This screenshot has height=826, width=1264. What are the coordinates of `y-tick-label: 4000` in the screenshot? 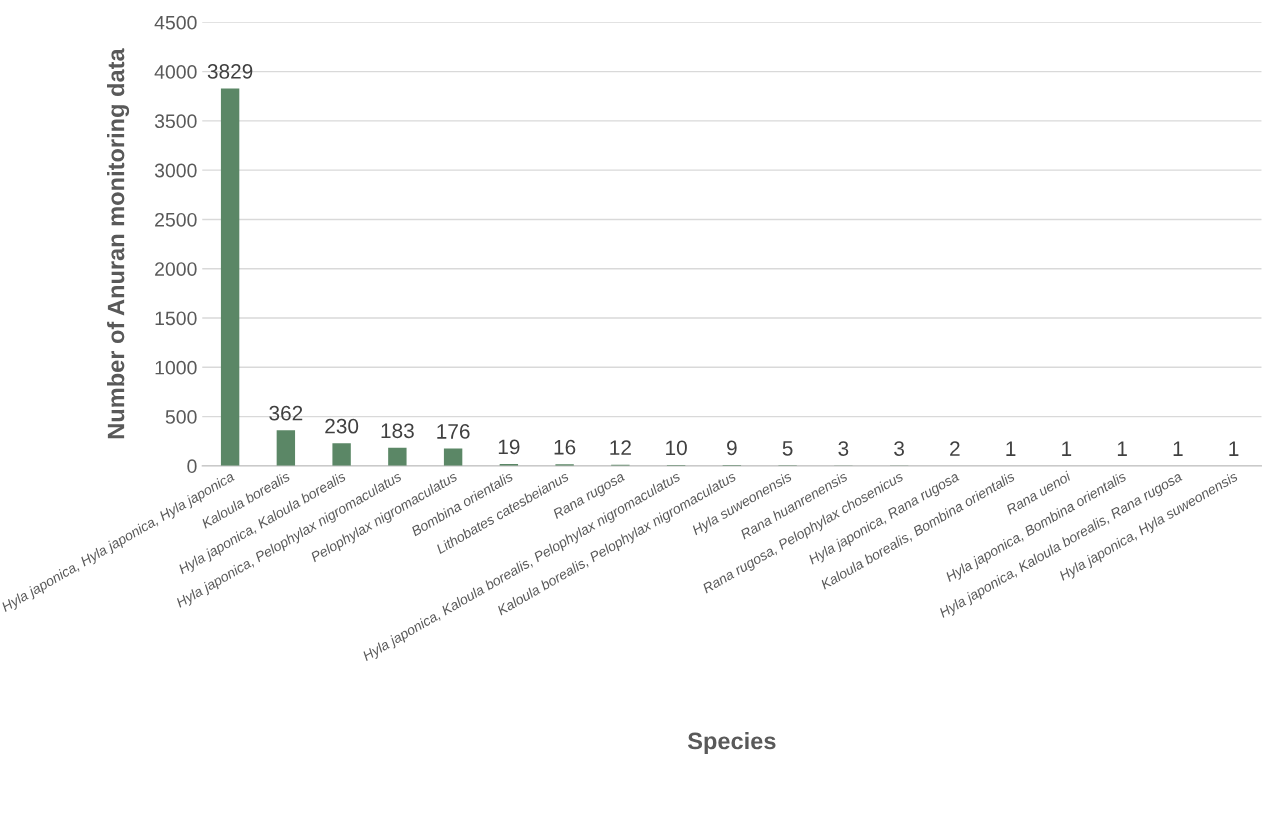 It's located at (175, 72).